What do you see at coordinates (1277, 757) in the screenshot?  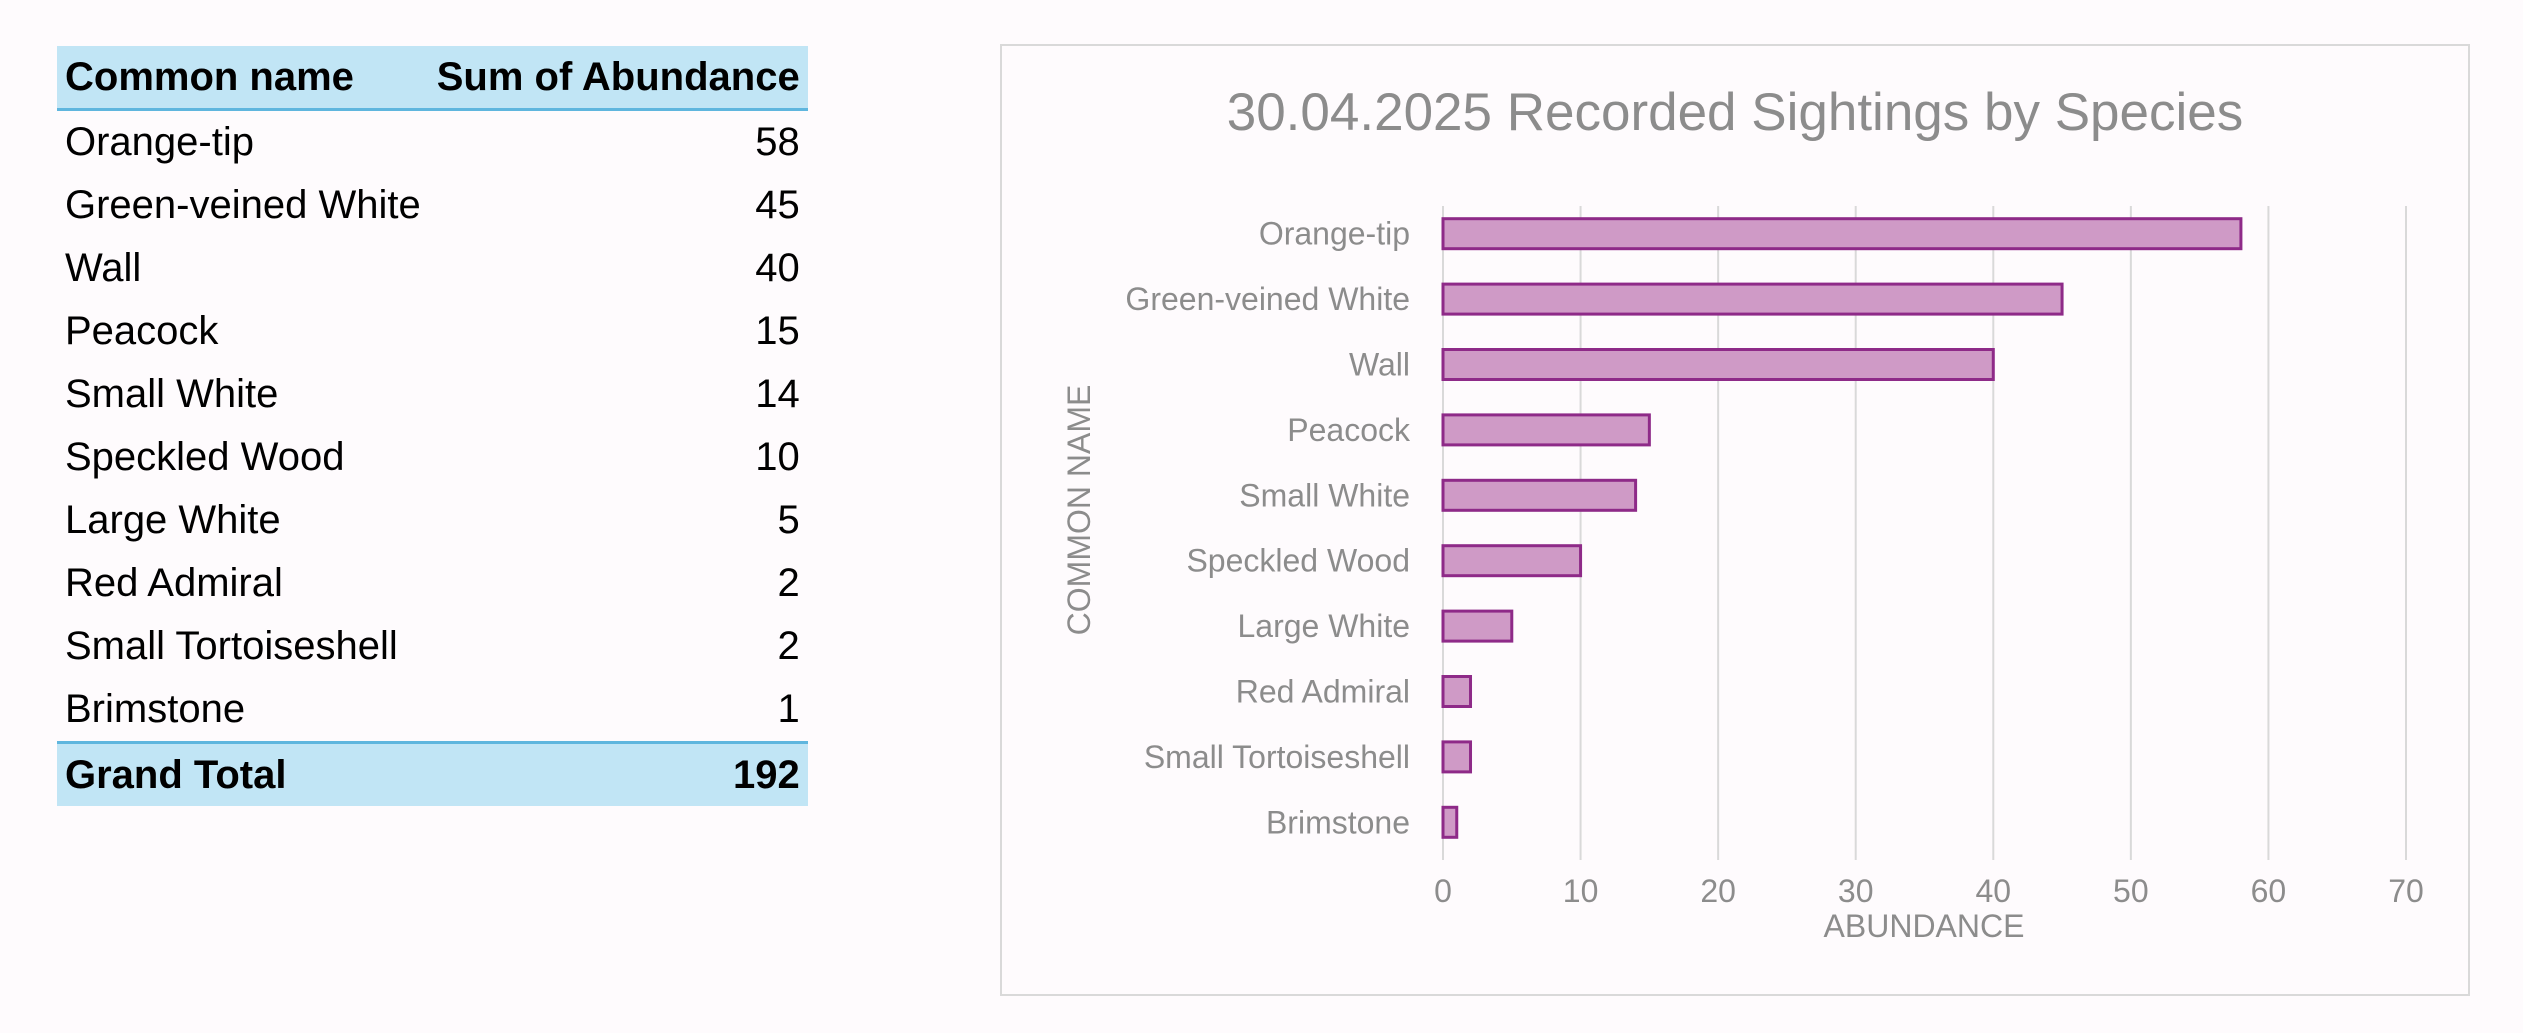 I see `category-label: Small Tortoiseshell` at bounding box center [1277, 757].